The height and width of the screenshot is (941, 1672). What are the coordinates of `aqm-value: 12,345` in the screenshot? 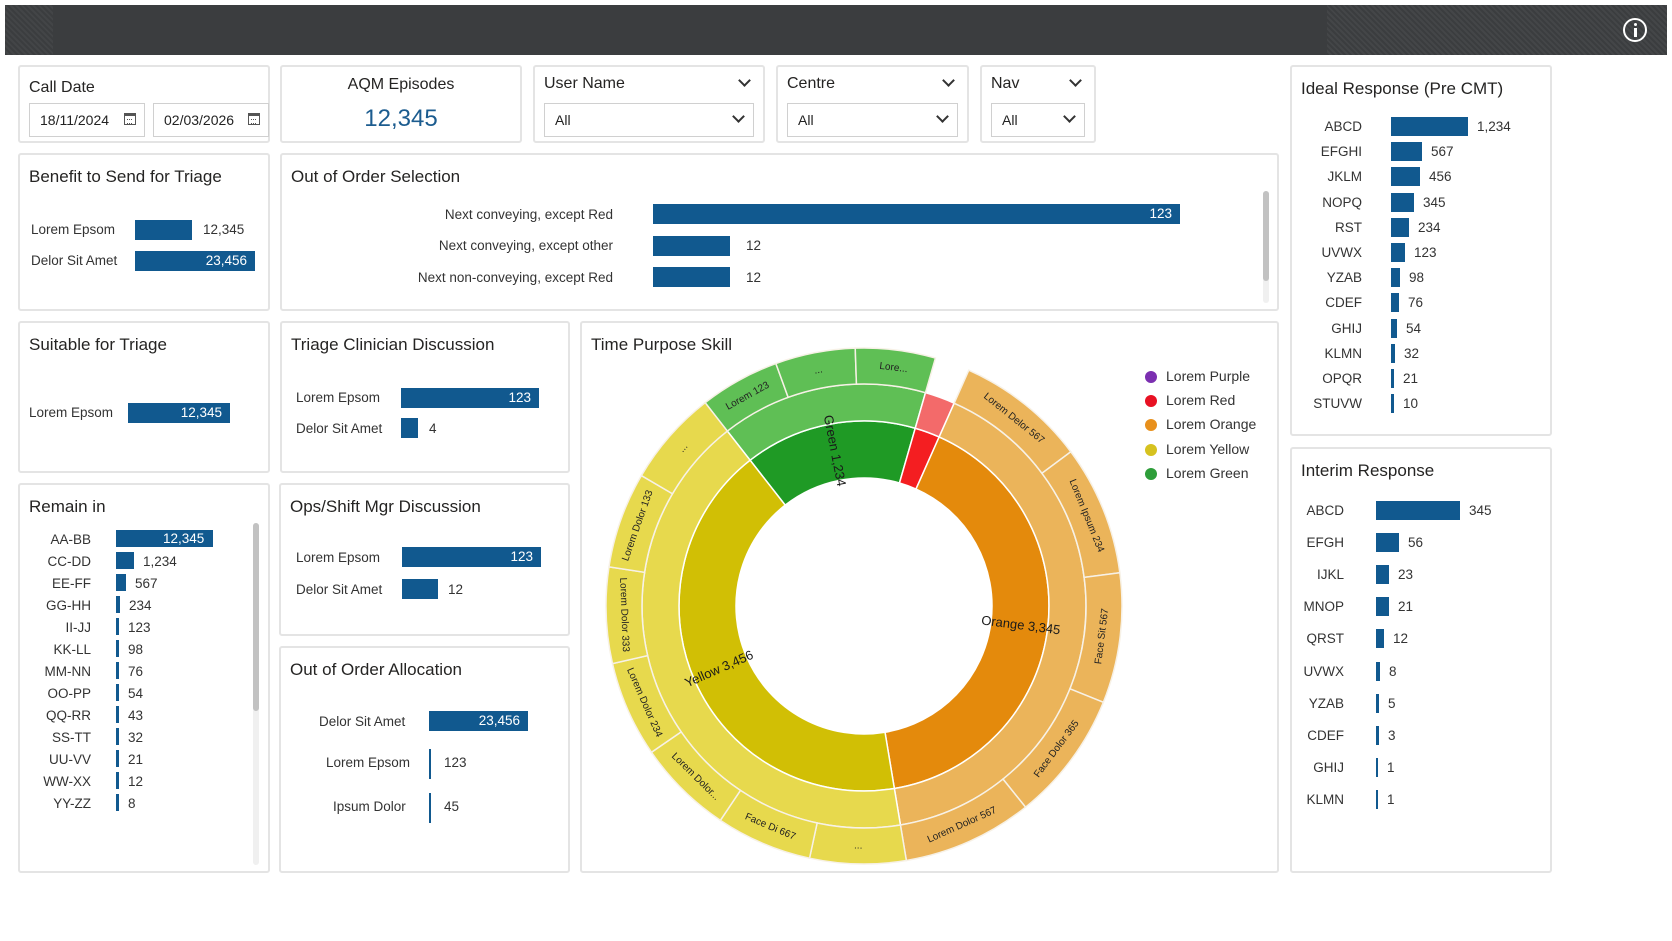 It's located at (401, 118).